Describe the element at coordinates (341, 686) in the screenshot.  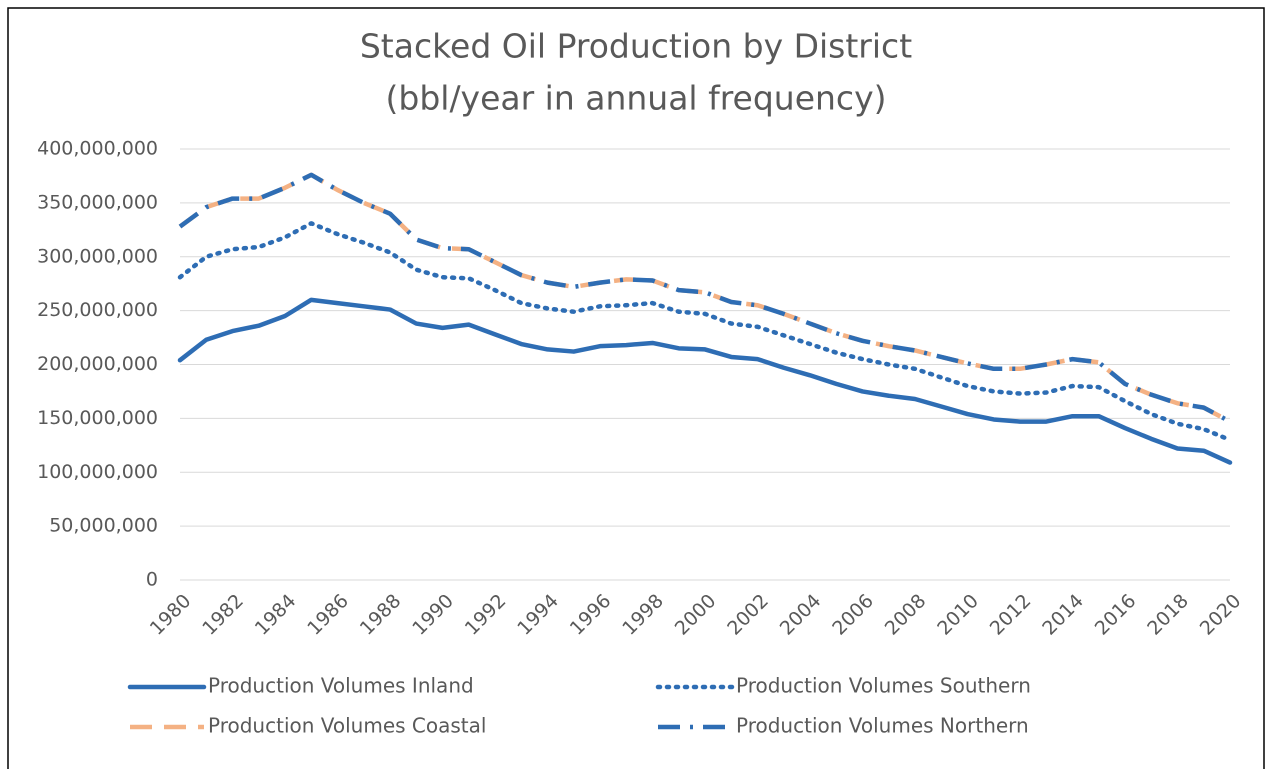
I see `legend-label: Production Volumes Inland` at that location.